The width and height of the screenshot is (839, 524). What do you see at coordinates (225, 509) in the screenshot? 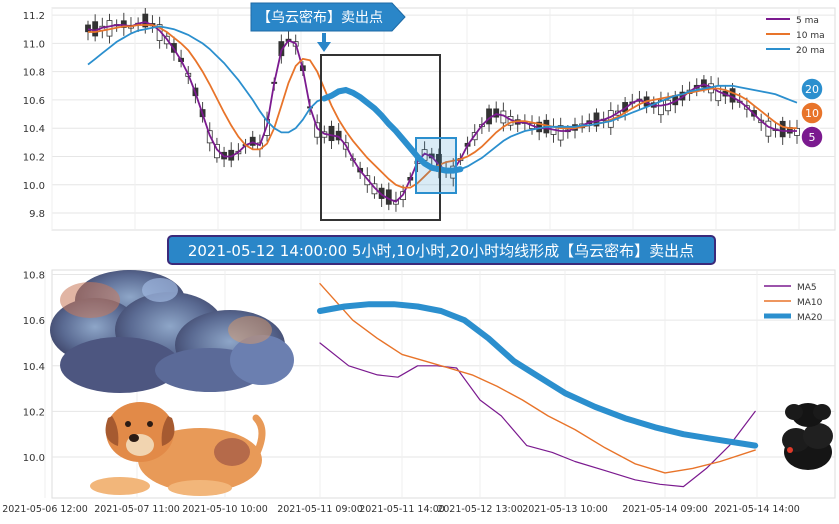
I see `bottom-x-tick-label: 2021-05-10 10:00` at bounding box center [225, 509].